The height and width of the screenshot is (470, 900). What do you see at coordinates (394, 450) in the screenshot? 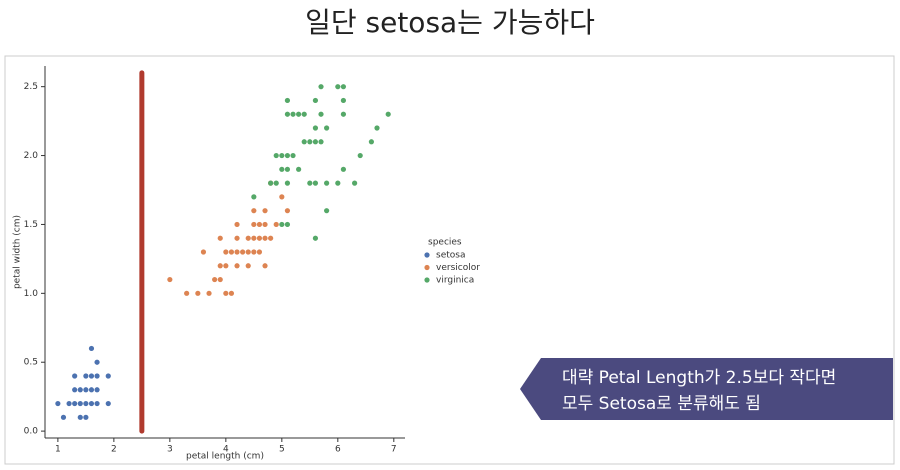
I see `x-tick-label: 7` at bounding box center [394, 450].